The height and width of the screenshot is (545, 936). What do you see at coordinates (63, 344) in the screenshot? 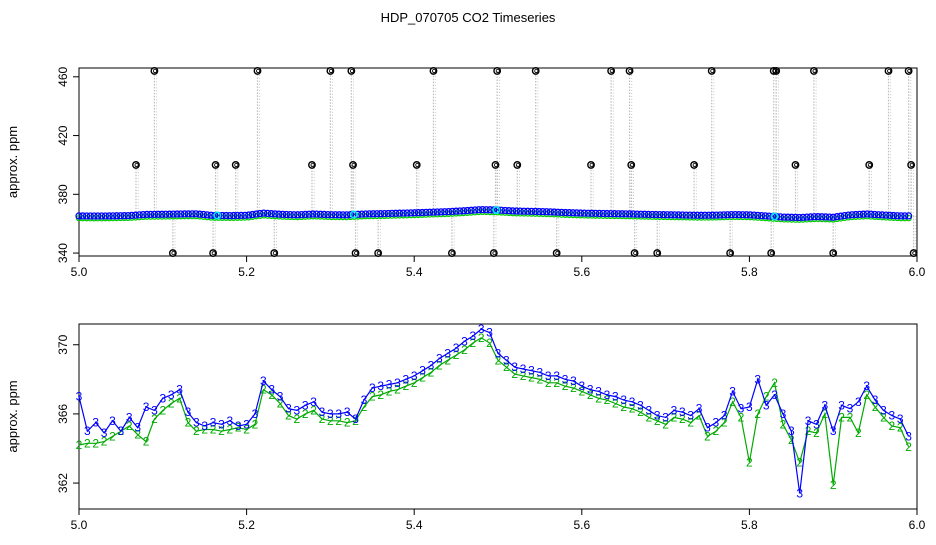
I see `y-tick-label: 370` at bounding box center [63, 344].